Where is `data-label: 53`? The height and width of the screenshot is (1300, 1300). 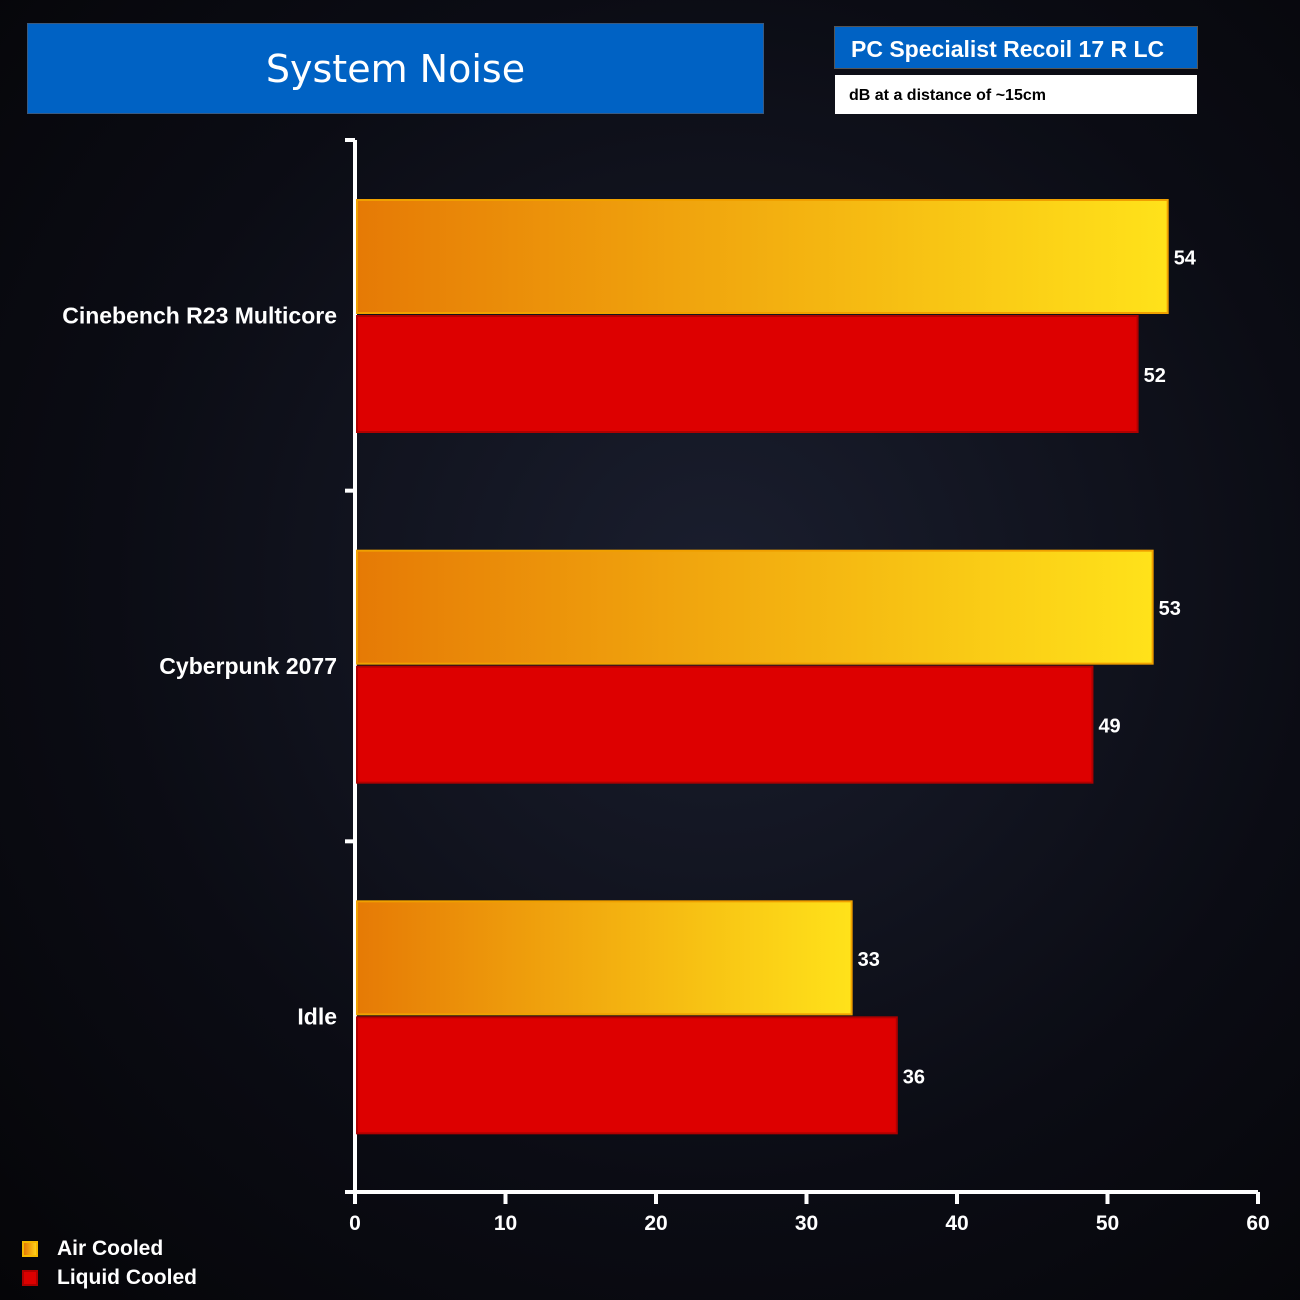
data-label: 53 is located at coordinates (1170, 609).